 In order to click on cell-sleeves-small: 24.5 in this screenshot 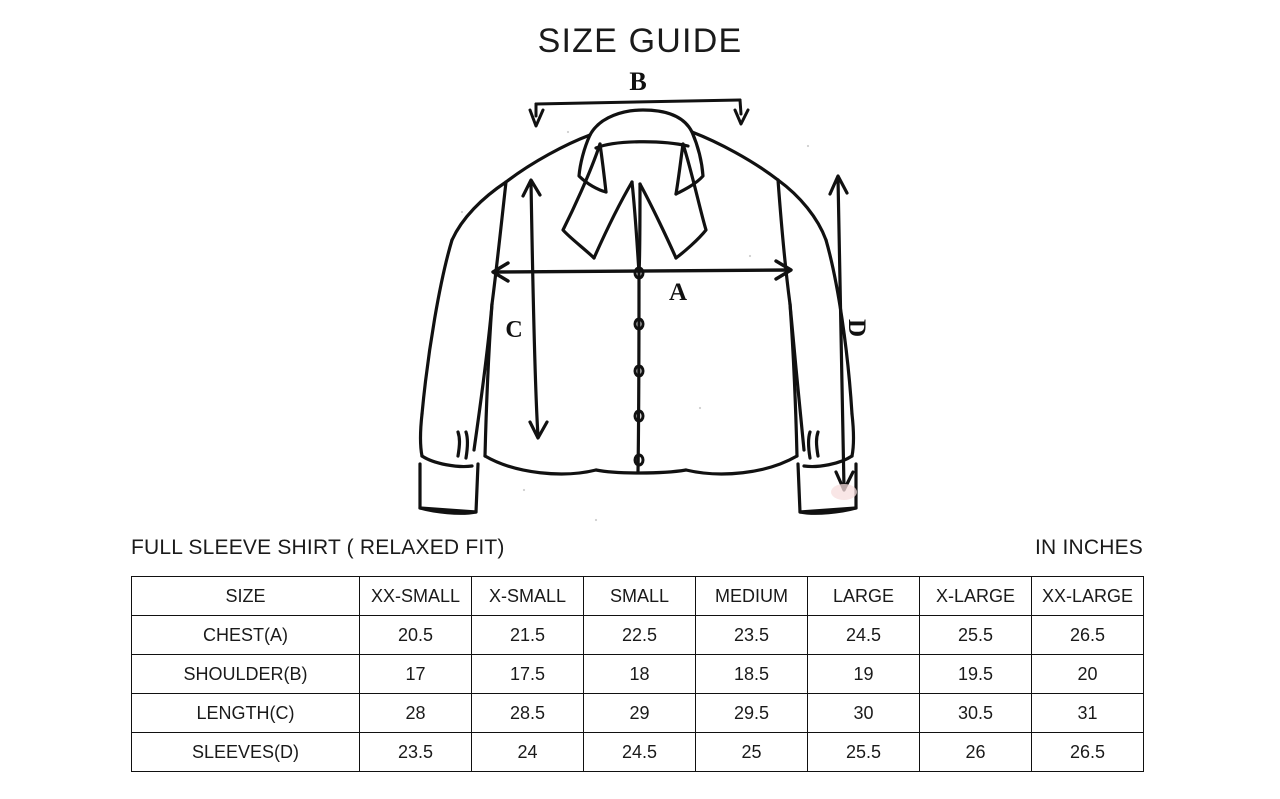, I will do `click(639, 752)`.